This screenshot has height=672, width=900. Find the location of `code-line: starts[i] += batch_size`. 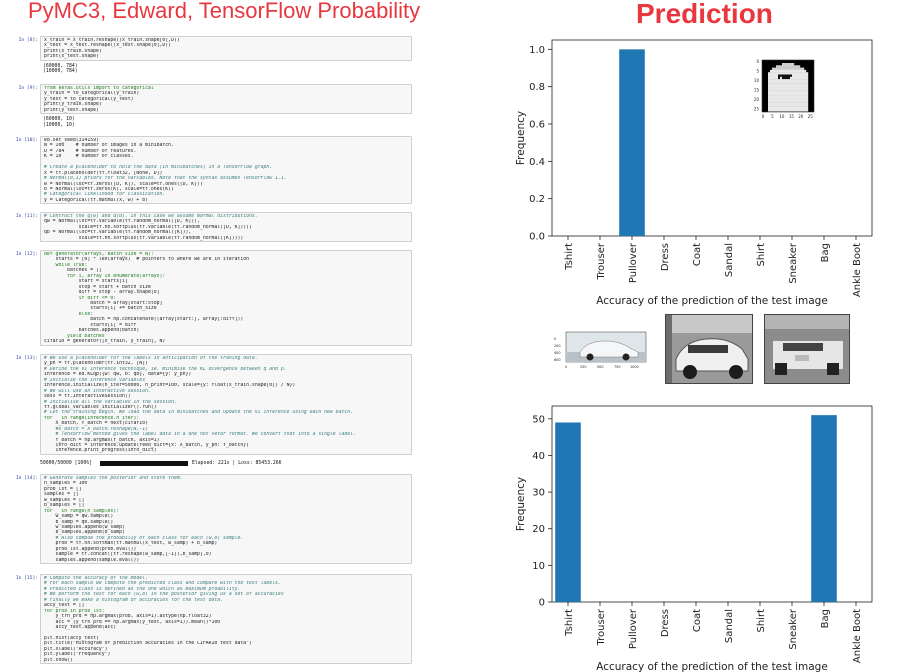

code-line: starts[i] += batch_size is located at coordinates (100, 309).